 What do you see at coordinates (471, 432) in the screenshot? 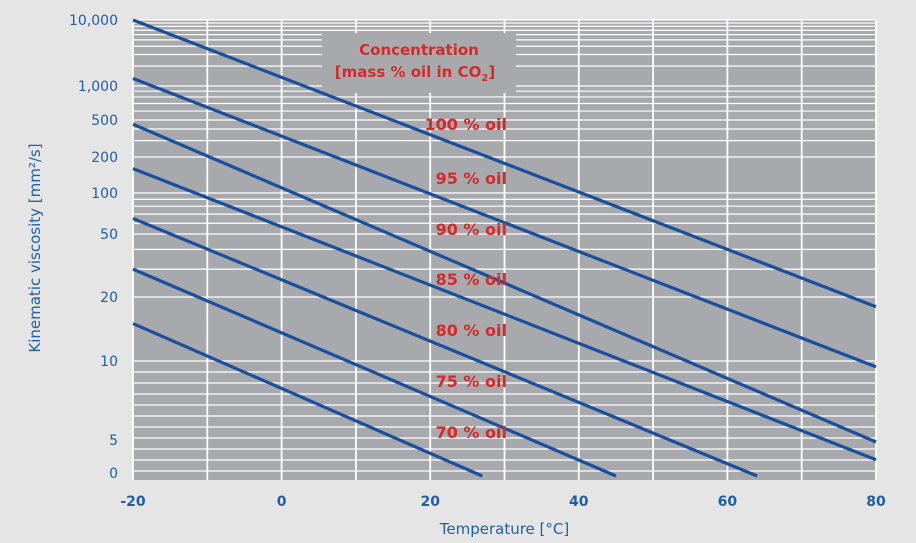
I see `series-label-7: 70 % oil` at bounding box center [471, 432].